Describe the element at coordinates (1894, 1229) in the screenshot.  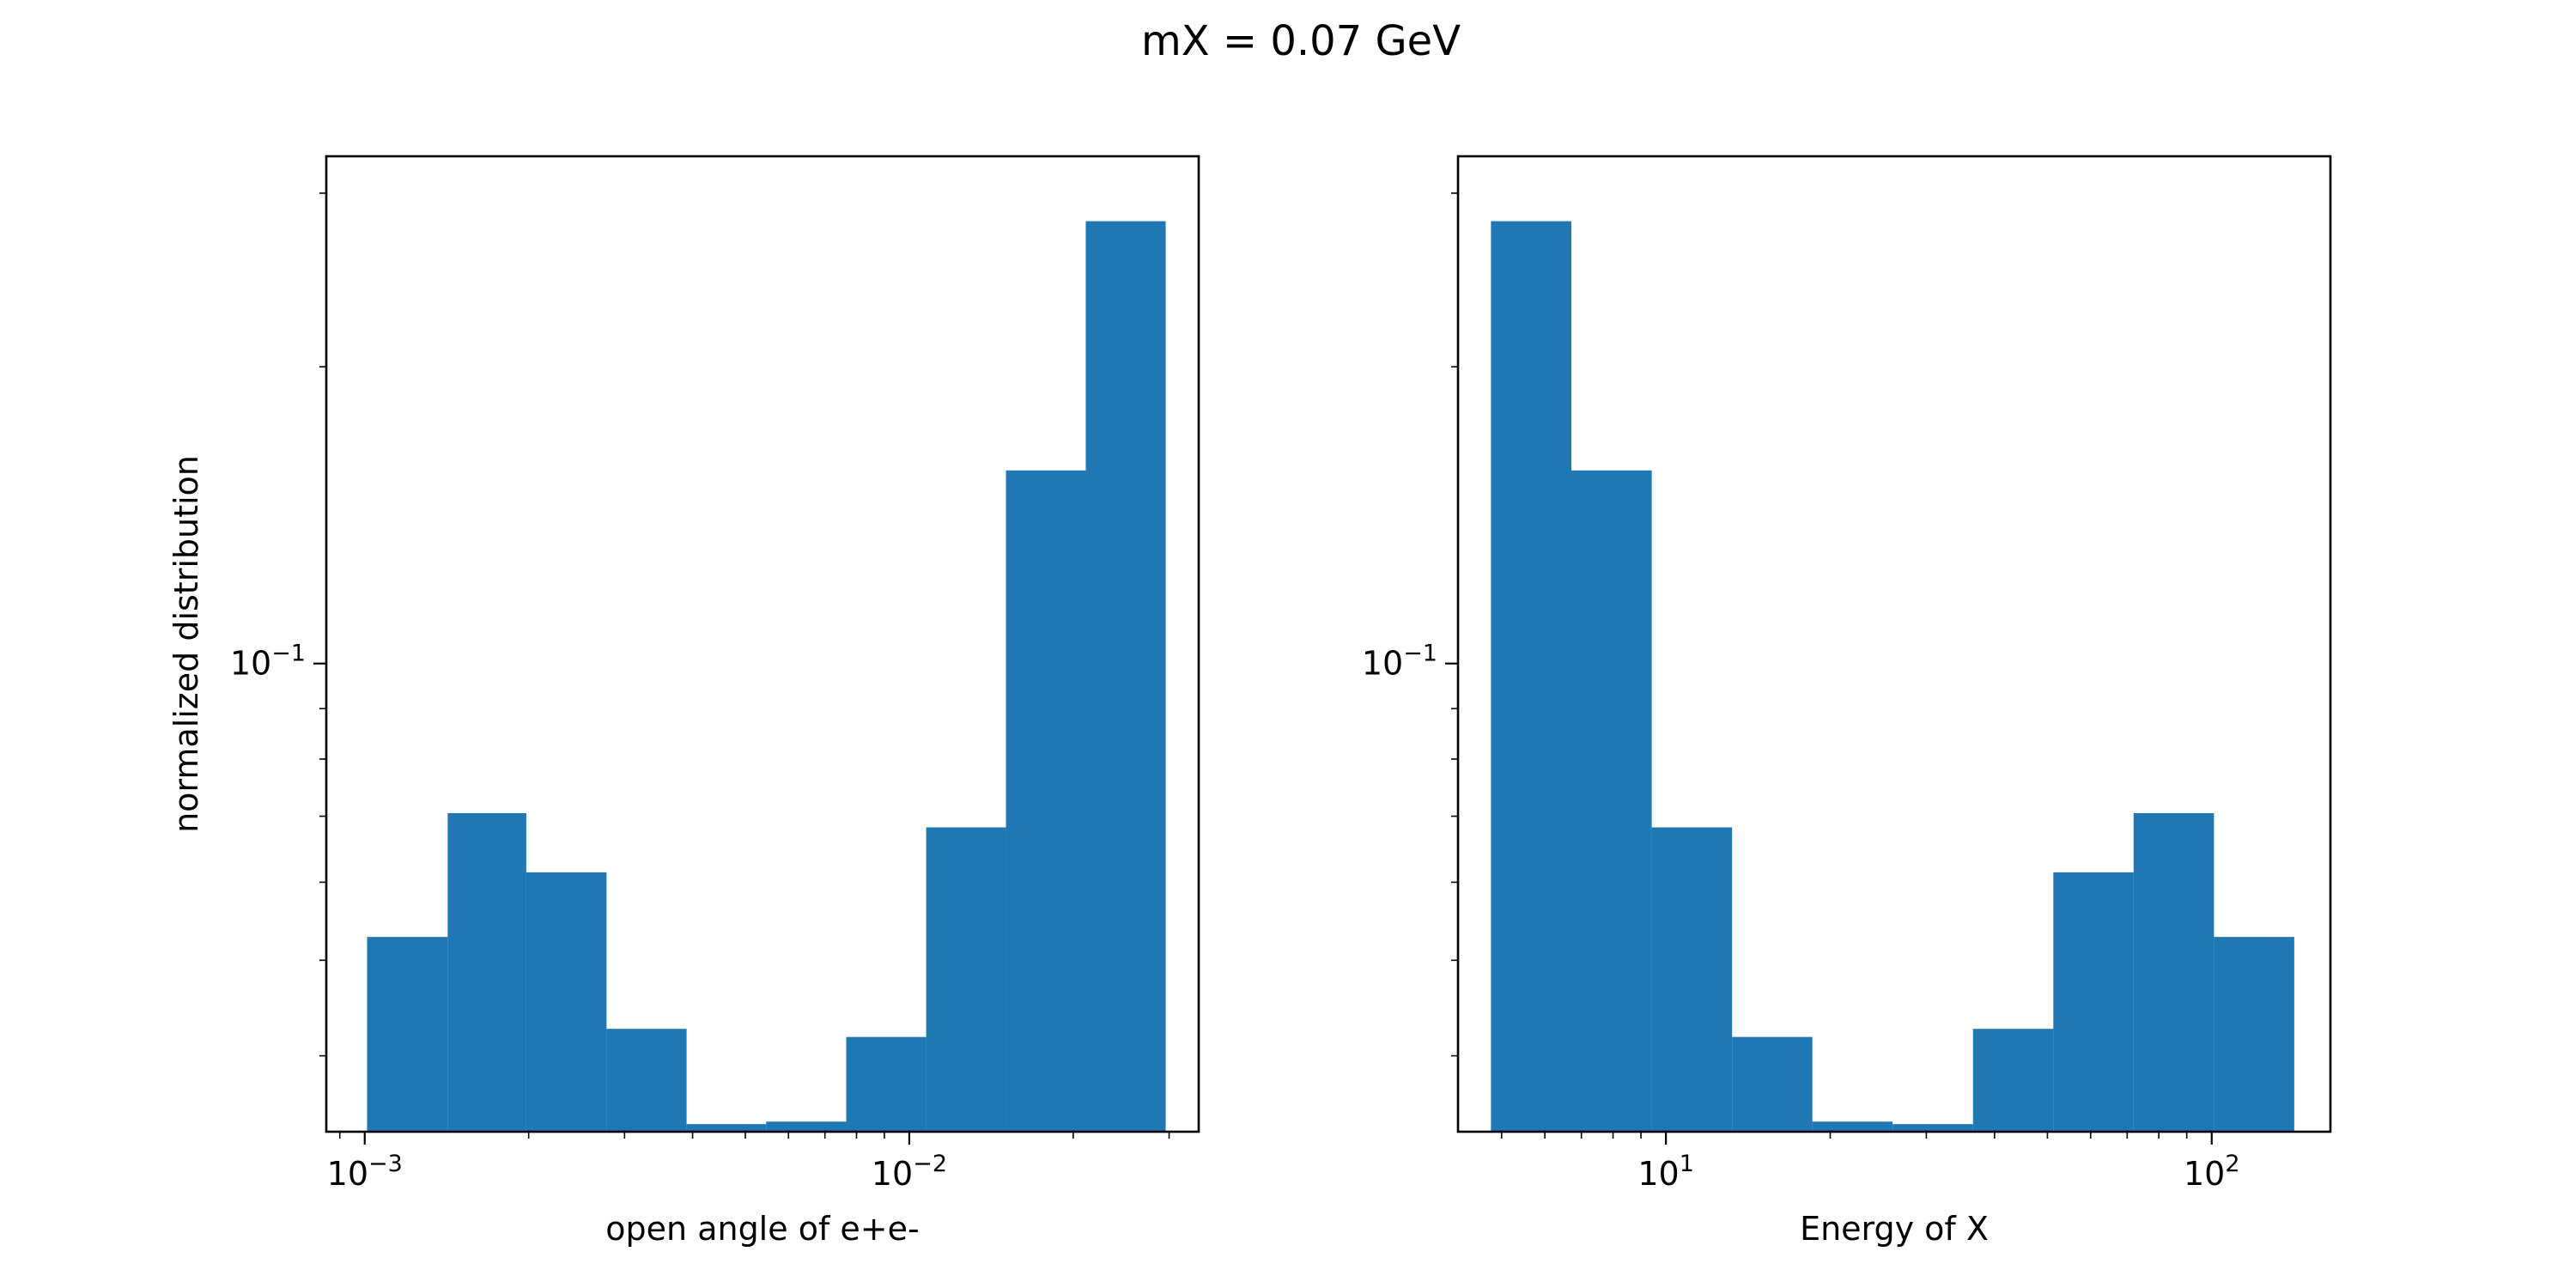
I see `right-x-axis-label: Energy of X` at that location.